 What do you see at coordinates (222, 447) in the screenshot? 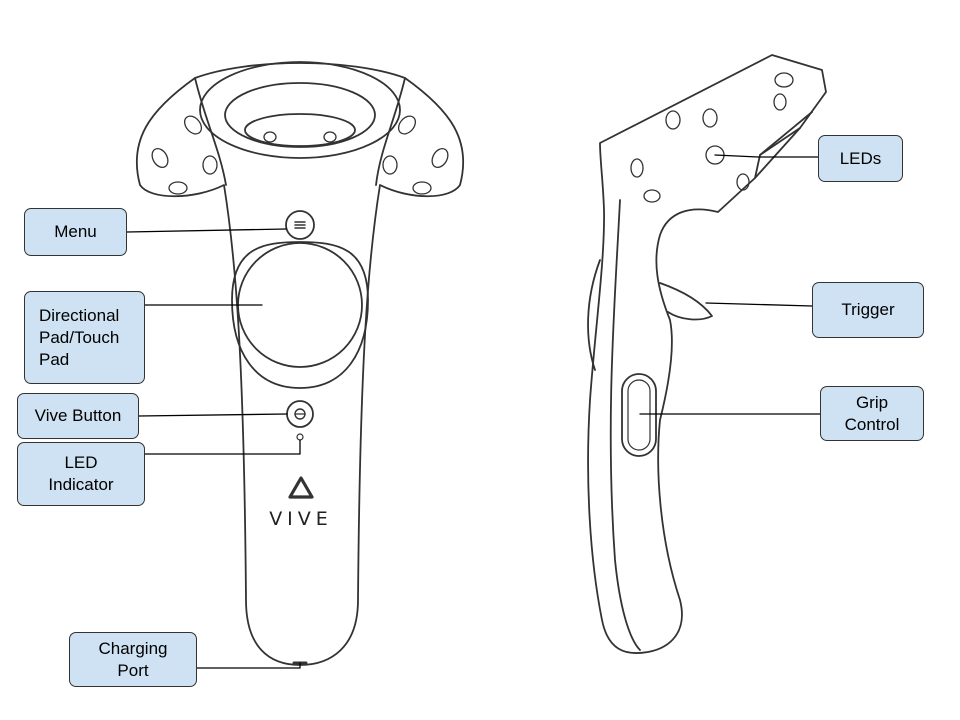
I see `callout-line-led-indicator` at bounding box center [222, 447].